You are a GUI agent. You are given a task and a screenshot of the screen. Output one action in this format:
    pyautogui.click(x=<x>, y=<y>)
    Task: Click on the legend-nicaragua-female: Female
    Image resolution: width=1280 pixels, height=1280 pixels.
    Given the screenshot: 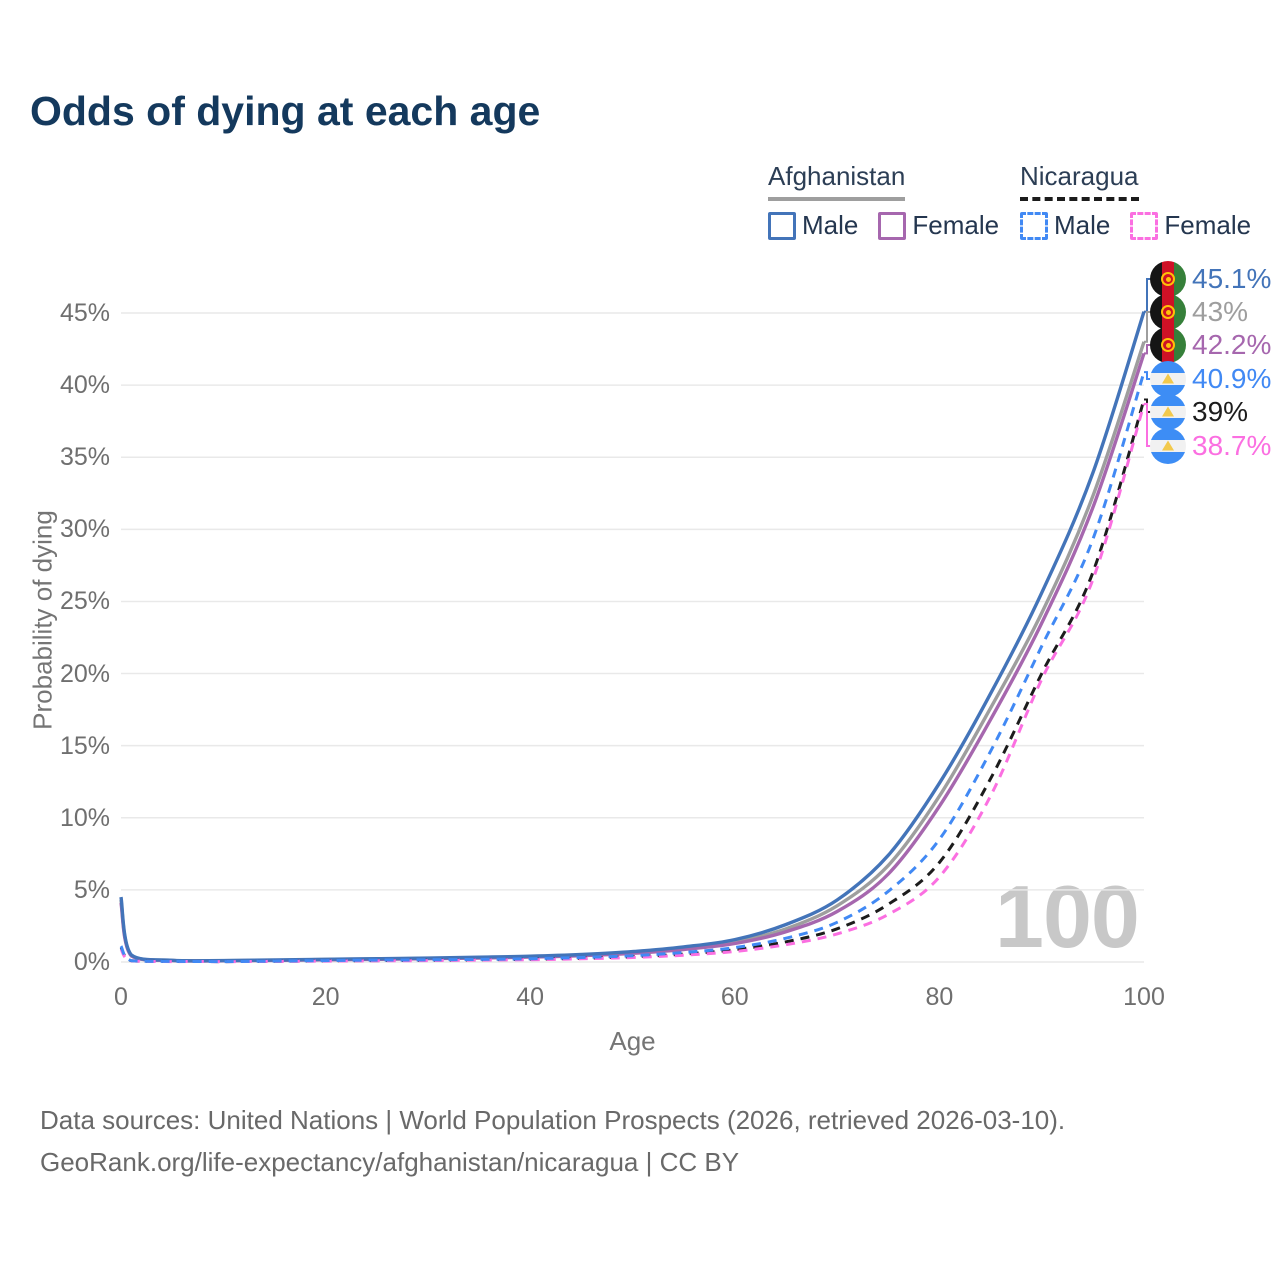 What is the action you would take?
    pyautogui.click(x=1190, y=225)
    